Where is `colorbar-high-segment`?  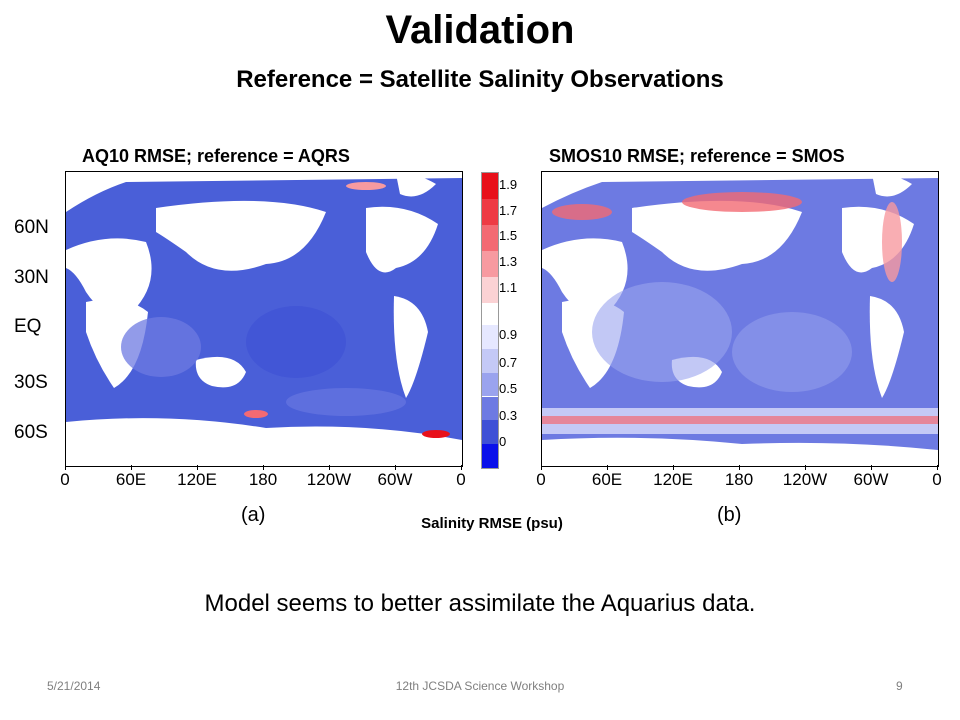
colorbar-high-segment is located at coordinates (490, 238).